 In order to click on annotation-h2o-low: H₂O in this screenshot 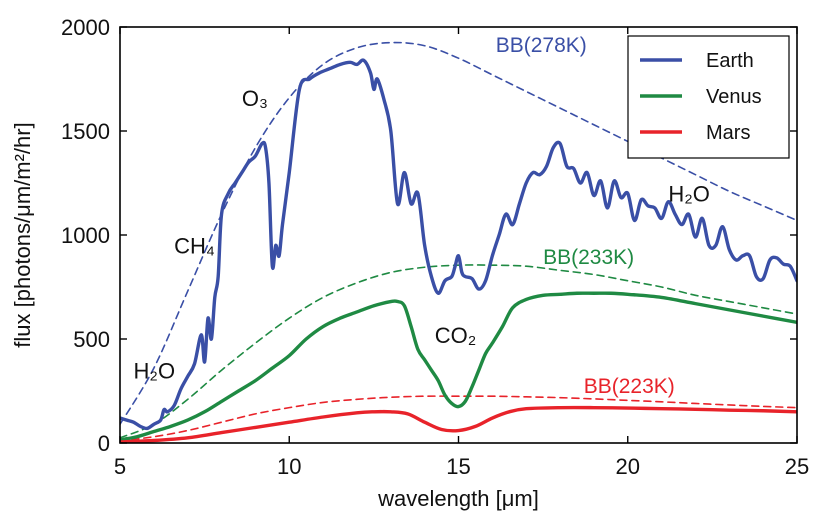, I will do `click(155, 371)`.